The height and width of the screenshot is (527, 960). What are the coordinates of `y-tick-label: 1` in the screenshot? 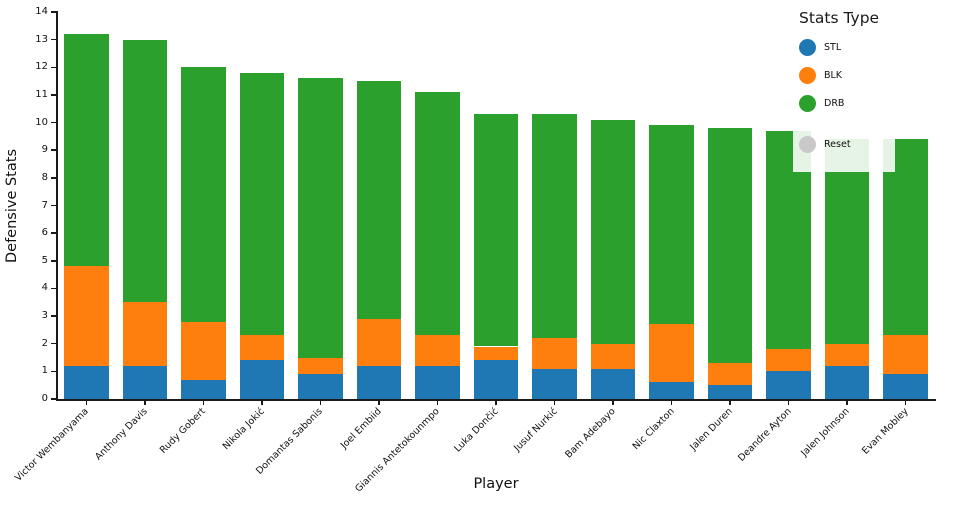 It's located at (44, 371).